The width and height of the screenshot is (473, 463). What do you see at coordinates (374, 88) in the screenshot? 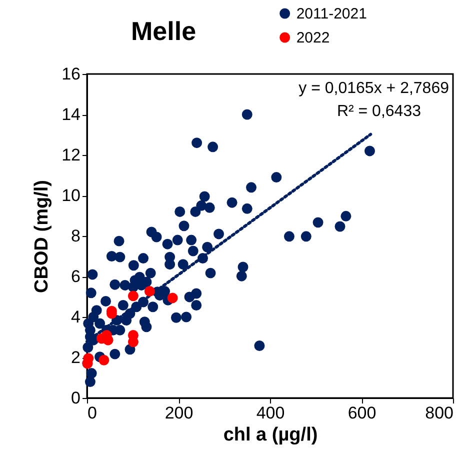
I see `annotation: y = 0,0165x + 2,7869` at bounding box center [374, 88].